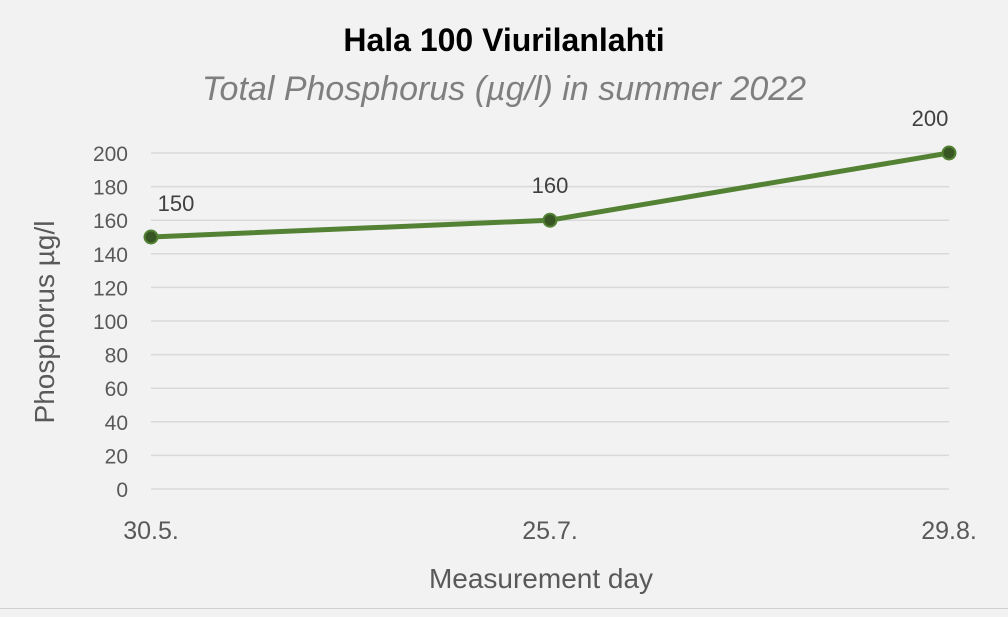 This screenshot has width=1008, height=617. What do you see at coordinates (151, 531) in the screenshot?
I see `x-tick-label: 30.5.` at bounding box center [151, 531].